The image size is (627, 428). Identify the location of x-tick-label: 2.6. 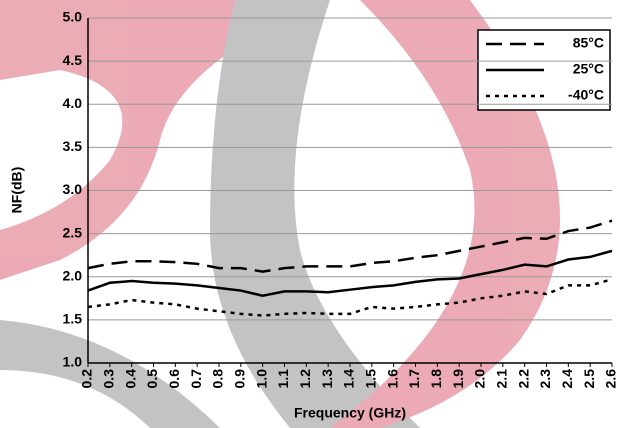
(611, 379).